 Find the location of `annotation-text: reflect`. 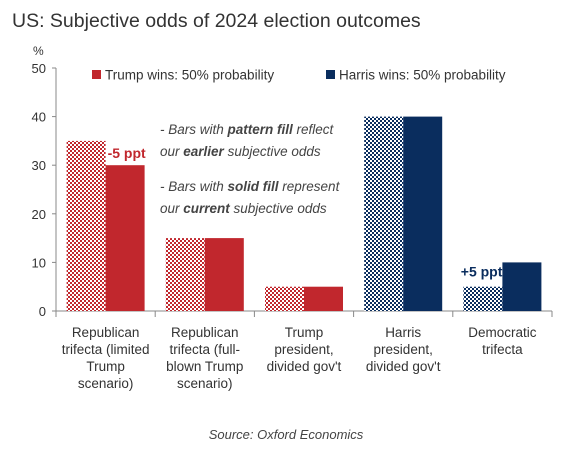

annotation-text: reflect is located at coordinates (314, 129).